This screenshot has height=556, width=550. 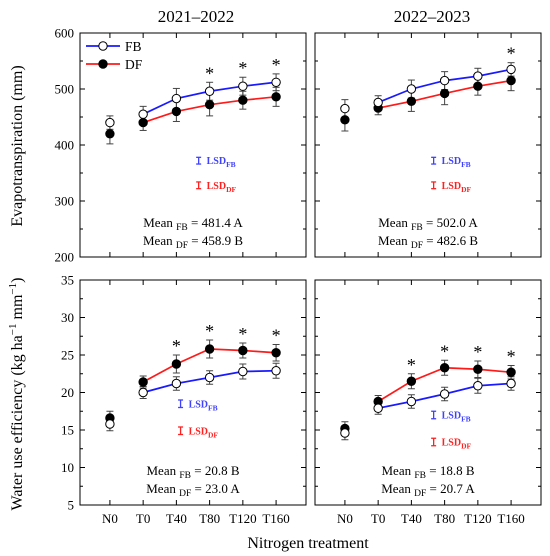 What do you see at coordinates (65, 89) in the screenshot?
I see `y-tick-label: 500` at bounding box center [65, 89].